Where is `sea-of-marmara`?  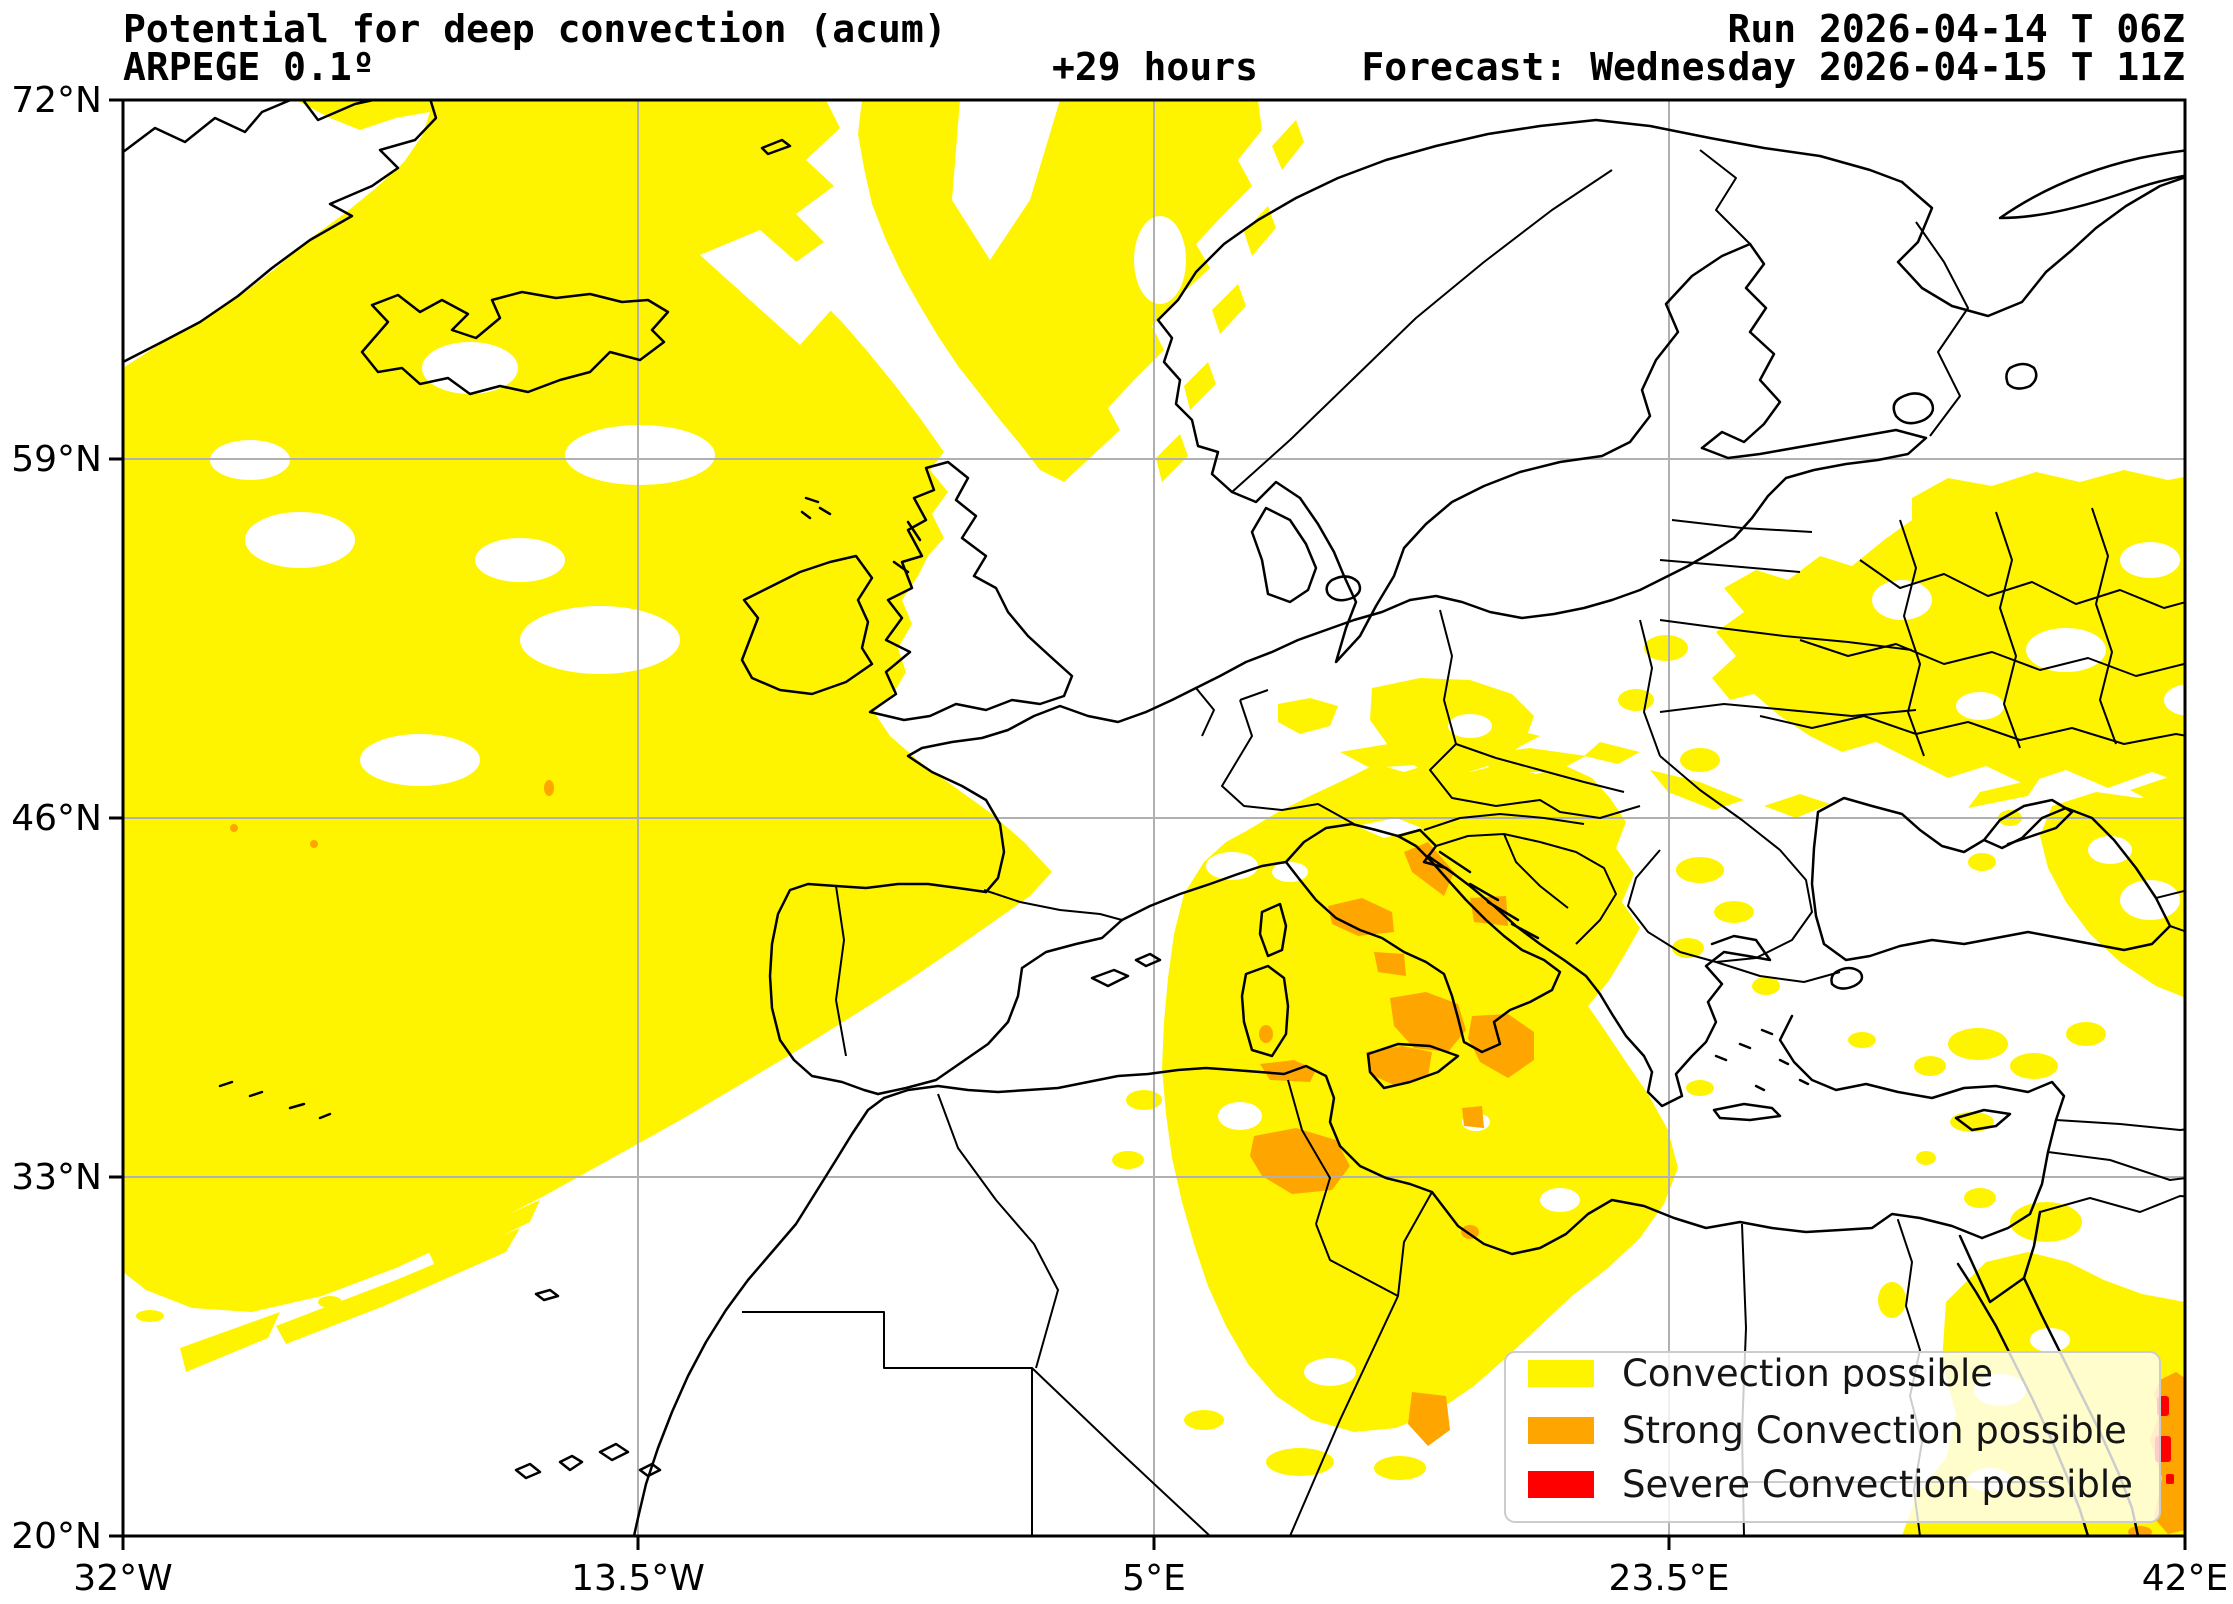 sea-of-marmara is located at coordinates (1847, 978).